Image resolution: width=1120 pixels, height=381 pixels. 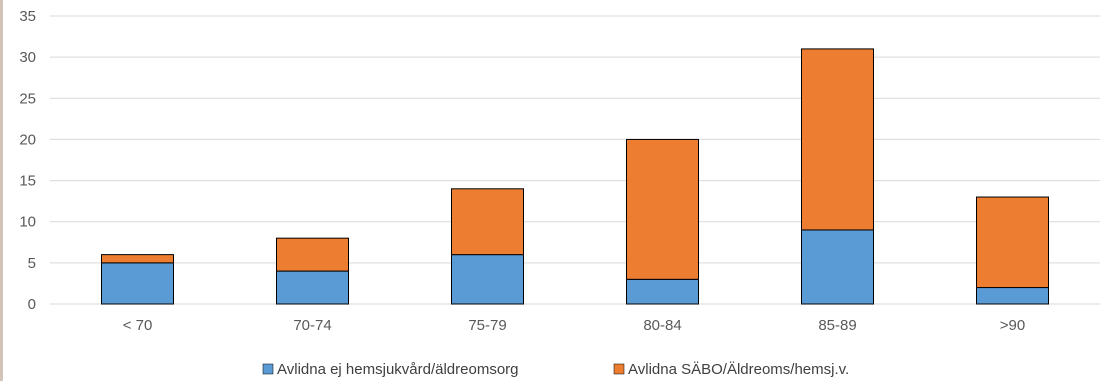 What do you see at coordinates (312, 325) in the screenshot?
I see `x-tick-label: 70-74` at bounding box center [312, 325].